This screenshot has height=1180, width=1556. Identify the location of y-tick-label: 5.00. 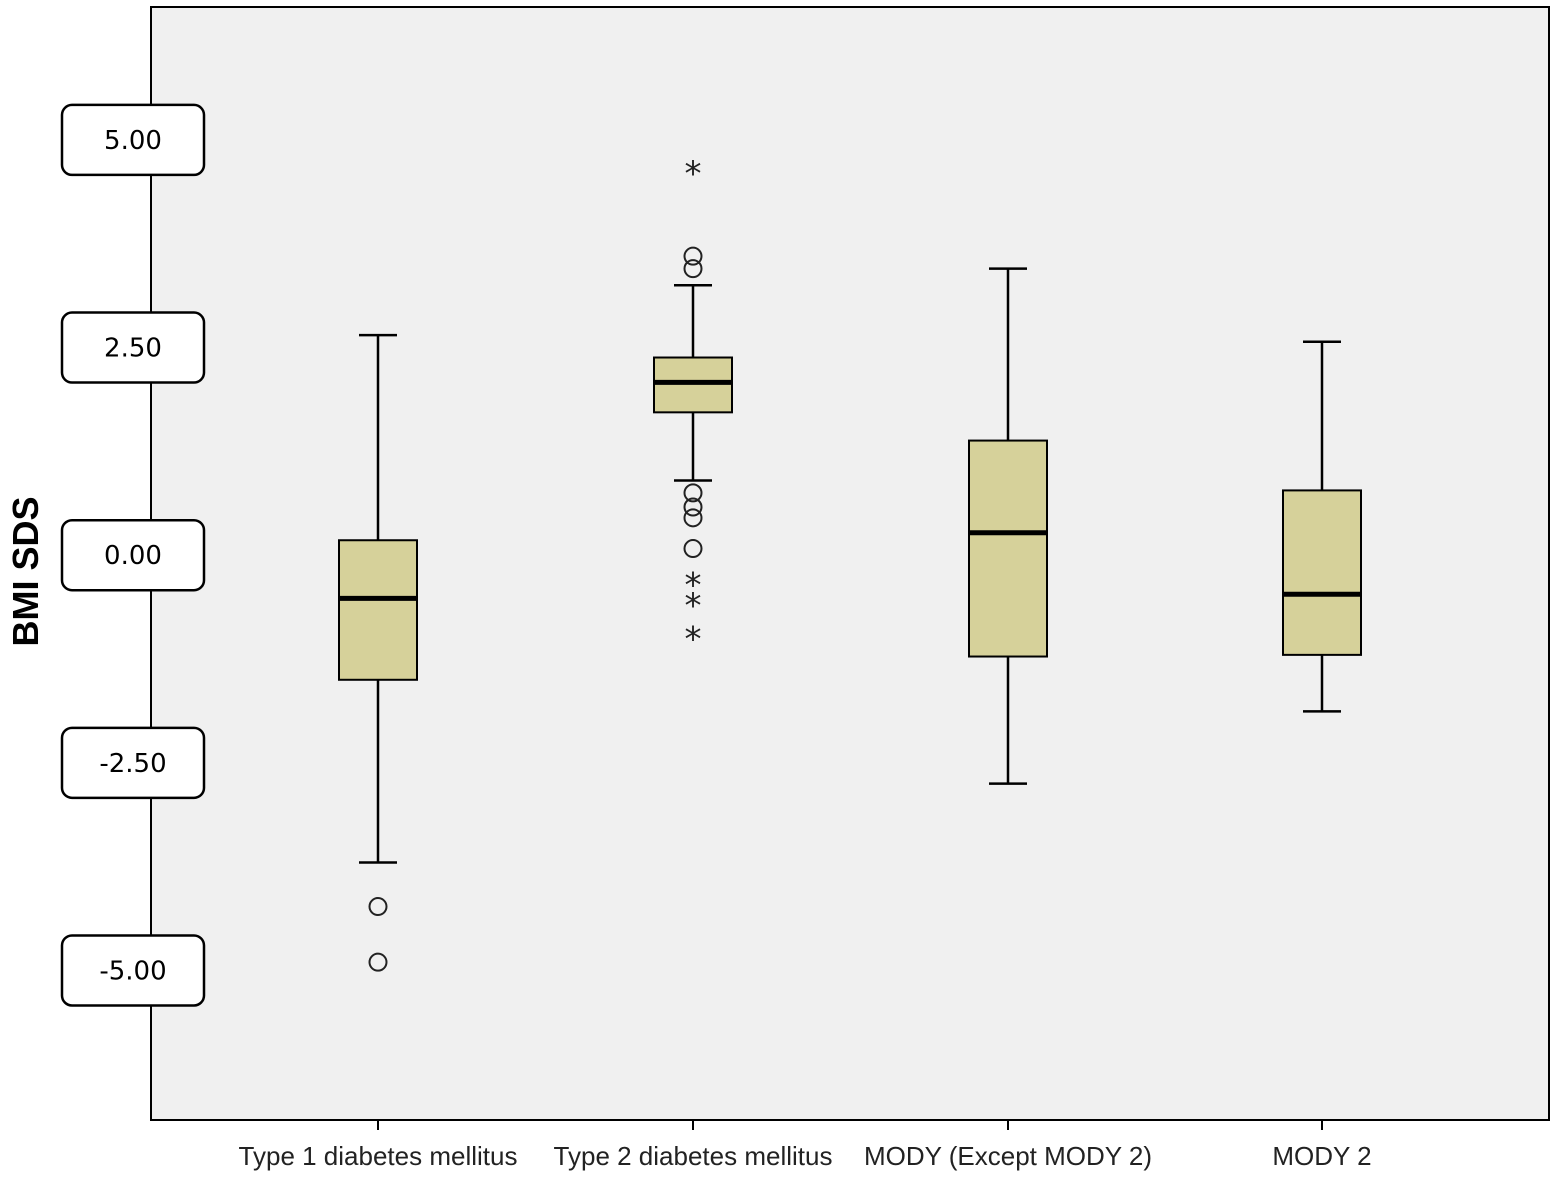
(133, 141).